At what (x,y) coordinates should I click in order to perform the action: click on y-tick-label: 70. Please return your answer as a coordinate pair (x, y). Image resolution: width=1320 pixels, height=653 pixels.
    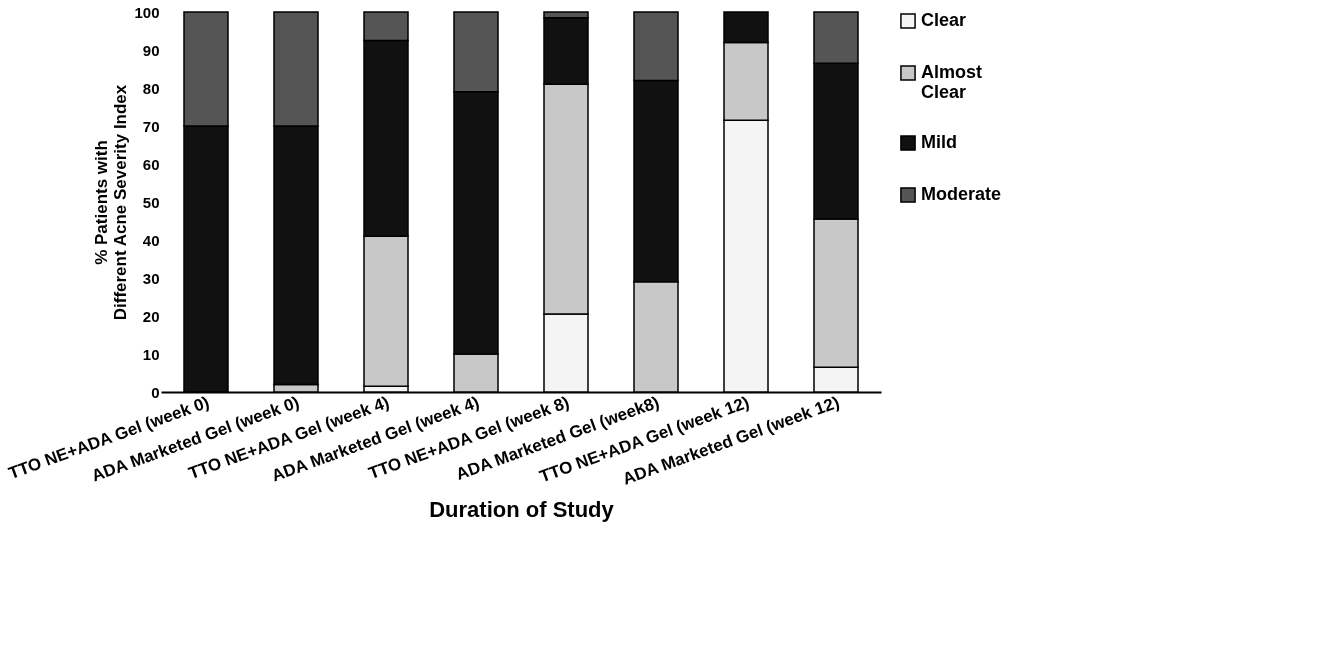
    Looking at the image, I should click on (151, 126).